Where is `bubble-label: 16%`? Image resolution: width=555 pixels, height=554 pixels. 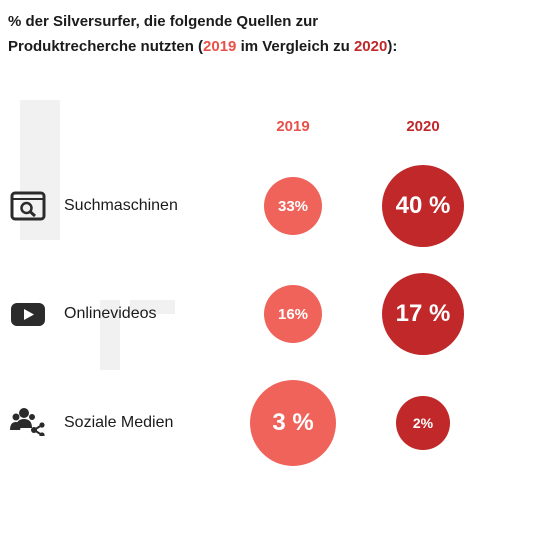 bubble-label: 16% is located at coordinates (293, 314).